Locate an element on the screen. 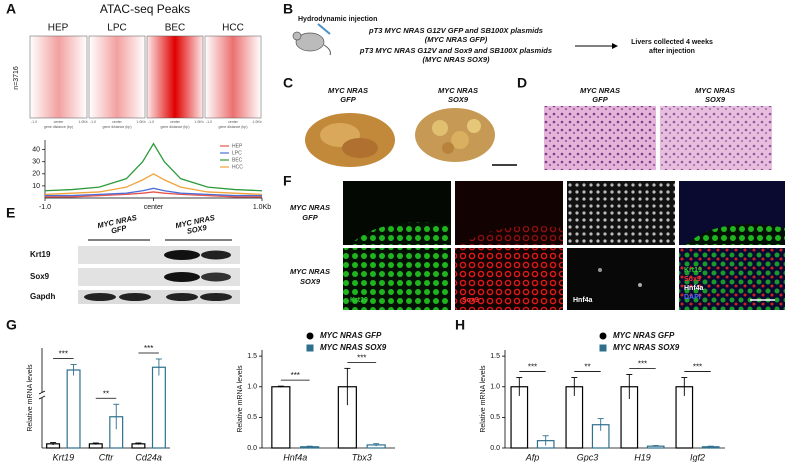  x-tick-label: H19 is located at coordinates (642, 457).